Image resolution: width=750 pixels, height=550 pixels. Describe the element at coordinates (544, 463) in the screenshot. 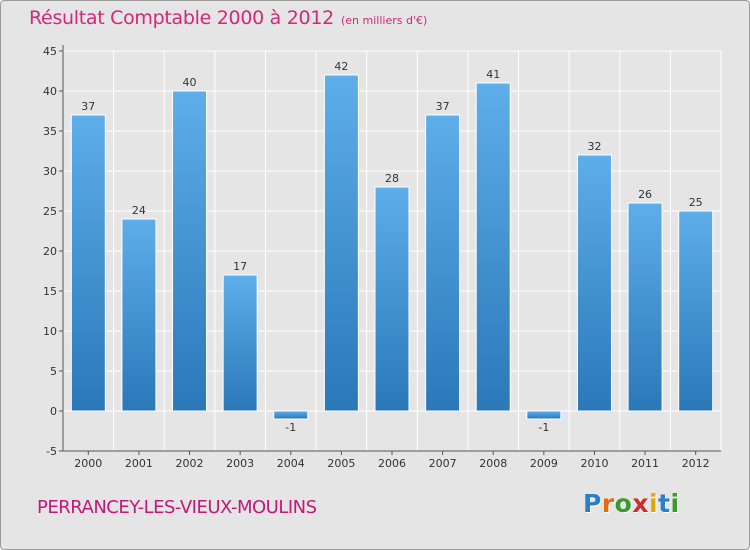

I see `x-tick-label: 2009` at that location.